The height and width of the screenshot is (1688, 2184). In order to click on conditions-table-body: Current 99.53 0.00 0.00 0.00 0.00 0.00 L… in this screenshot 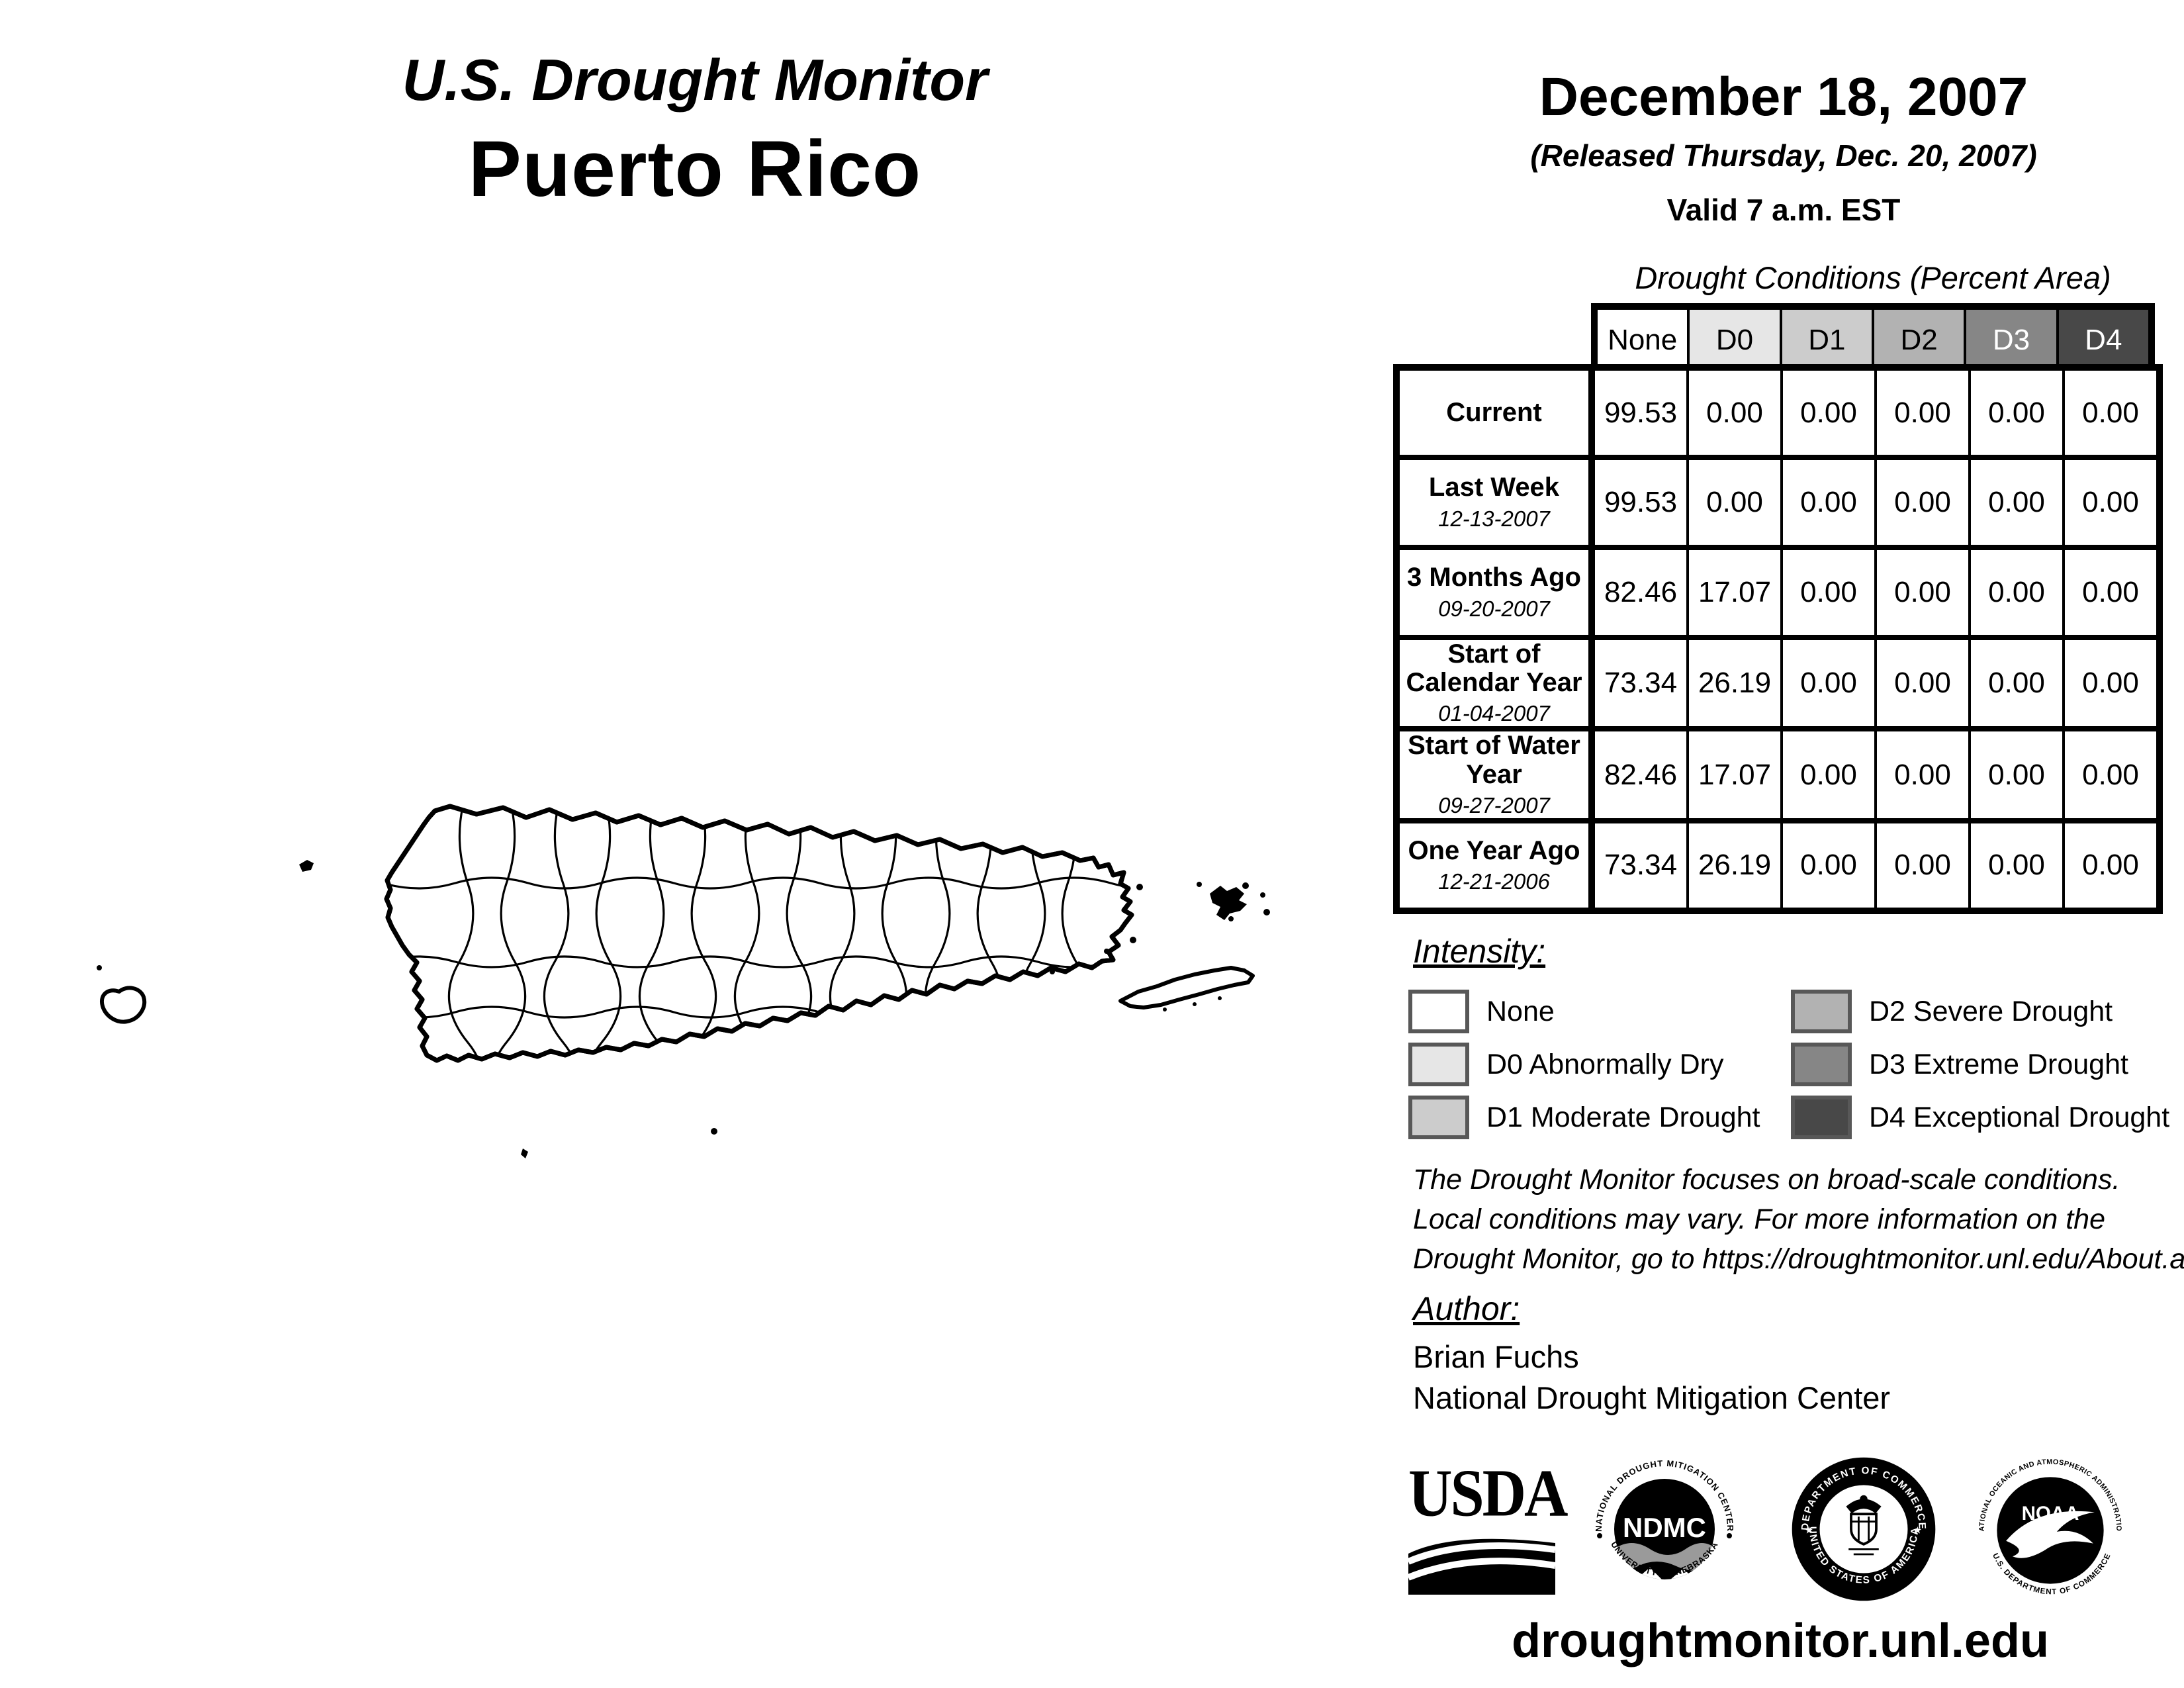, I will do `click(1778, 639)`.